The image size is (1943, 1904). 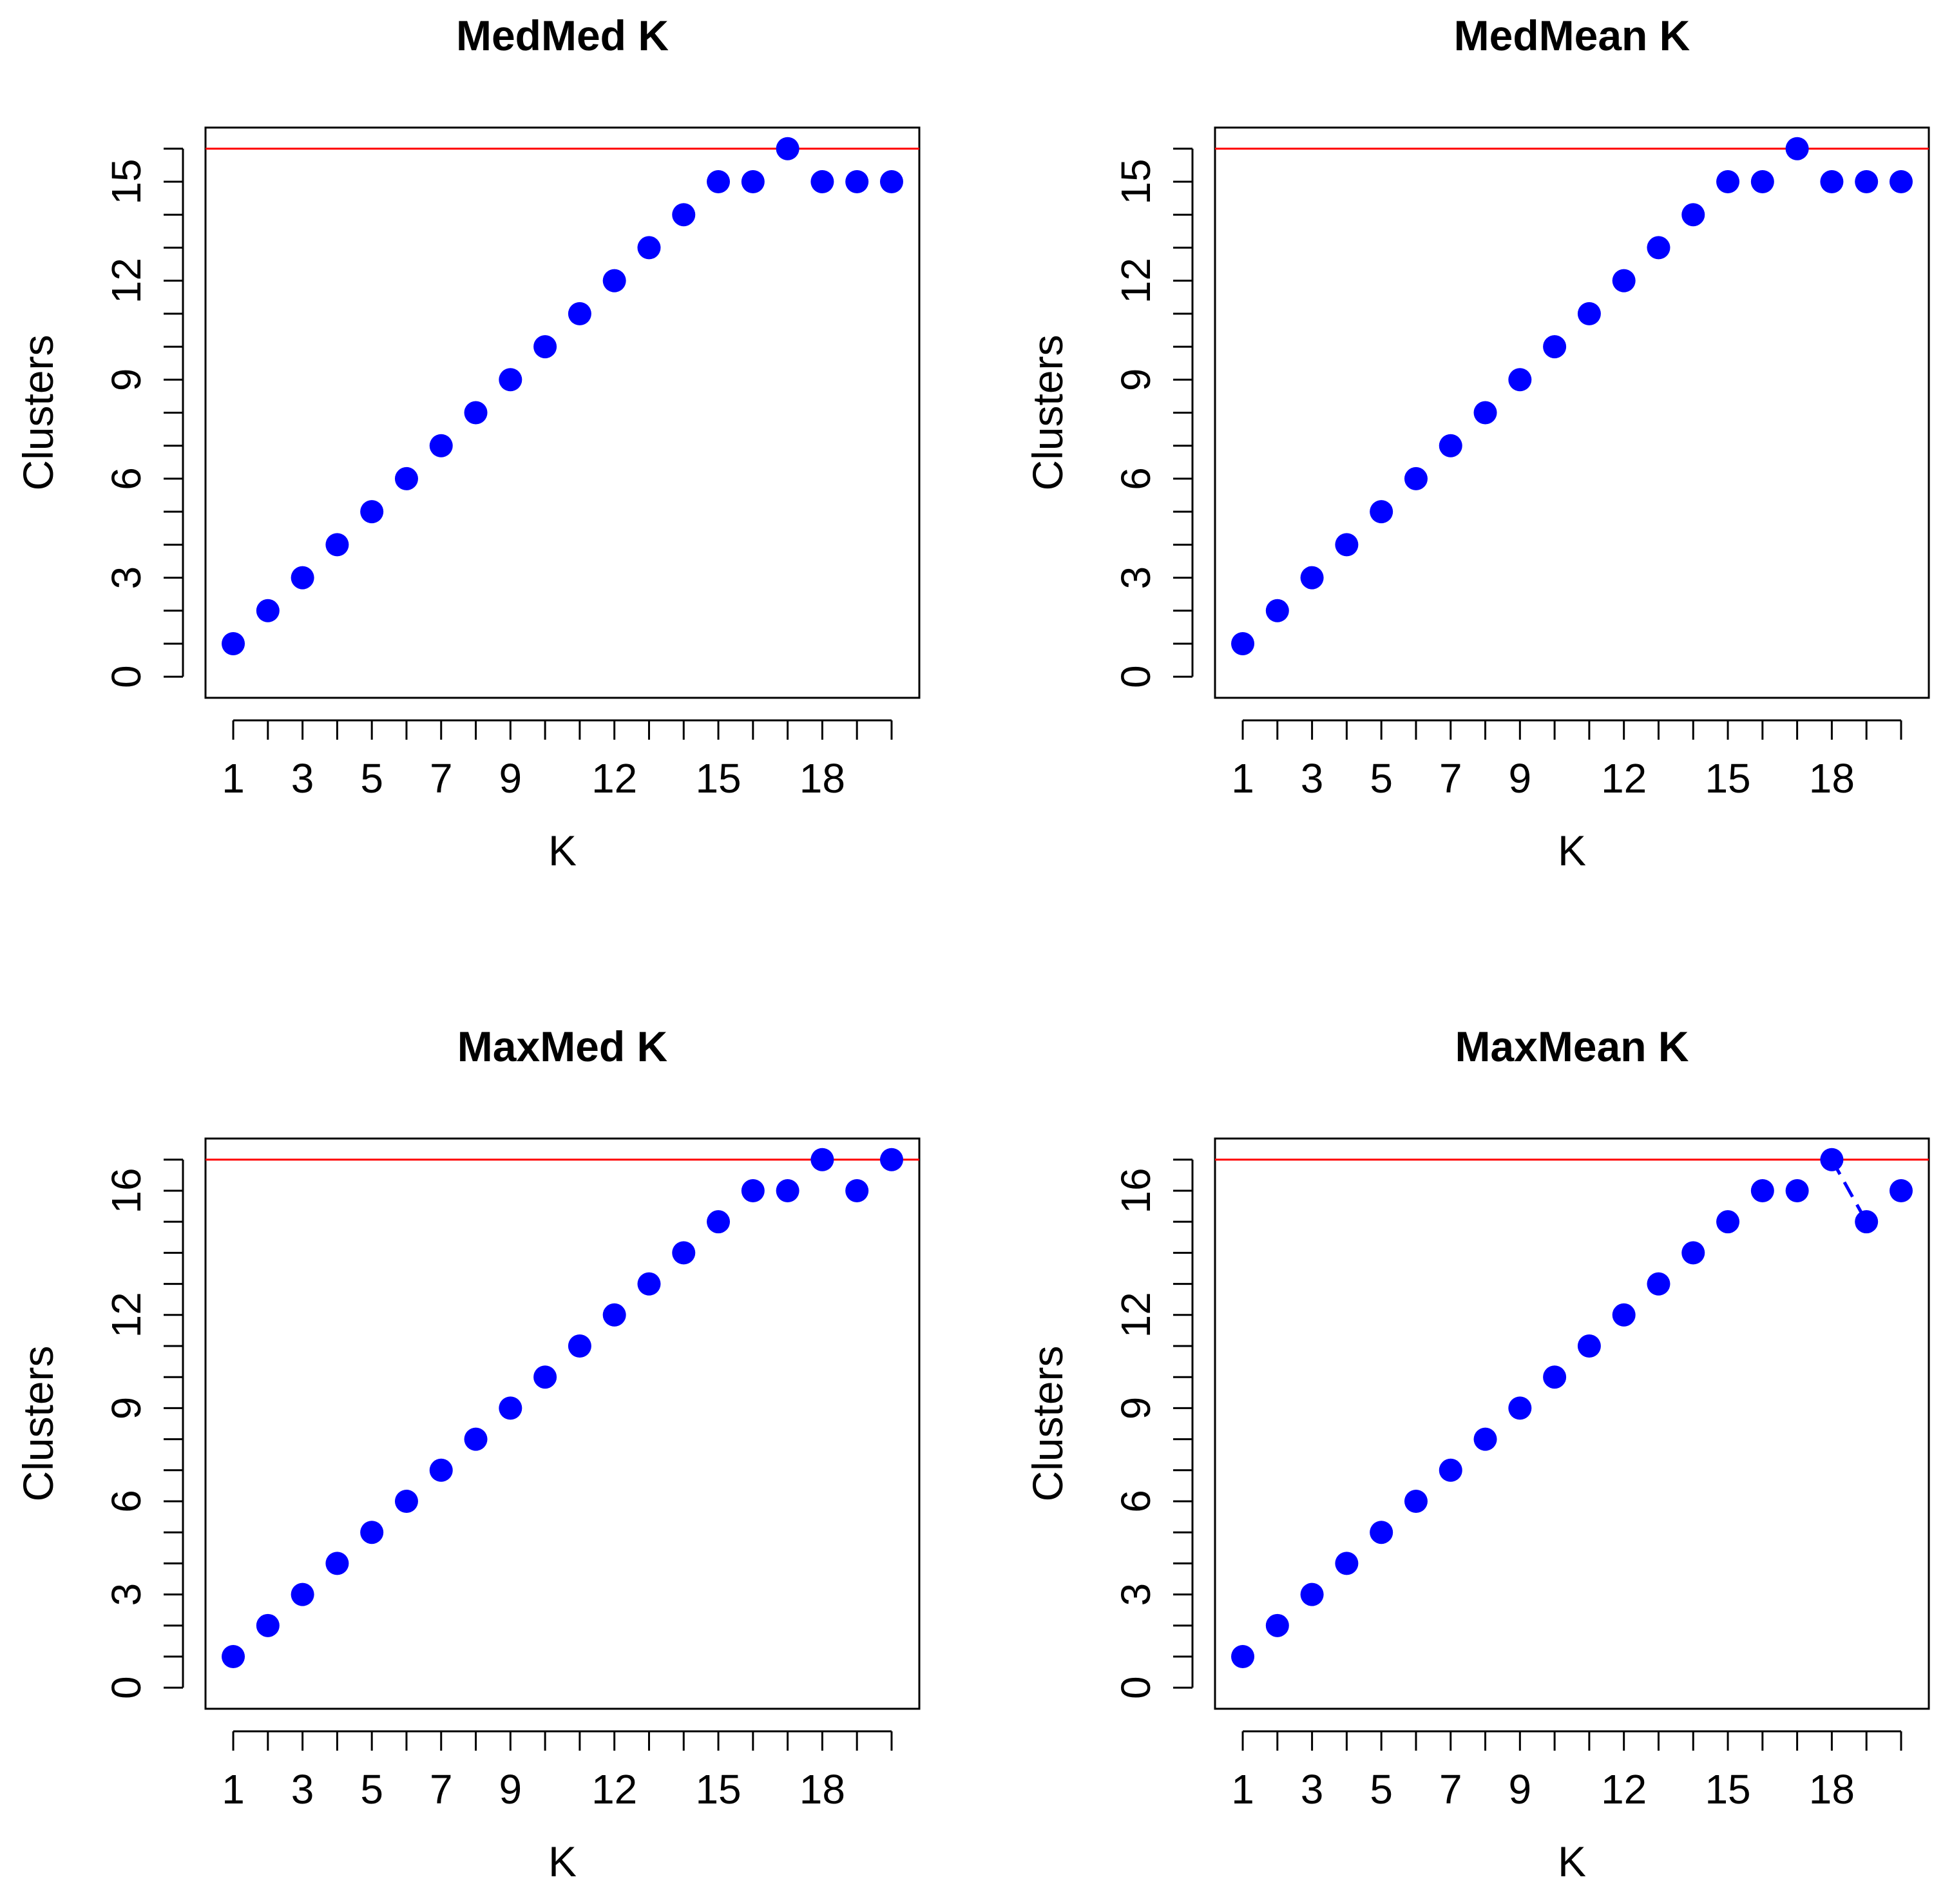 What do you see at coordinates (563, 35) in the screenshot?
I see `chart-title: MedMed K` at bounding box center [563, 35].